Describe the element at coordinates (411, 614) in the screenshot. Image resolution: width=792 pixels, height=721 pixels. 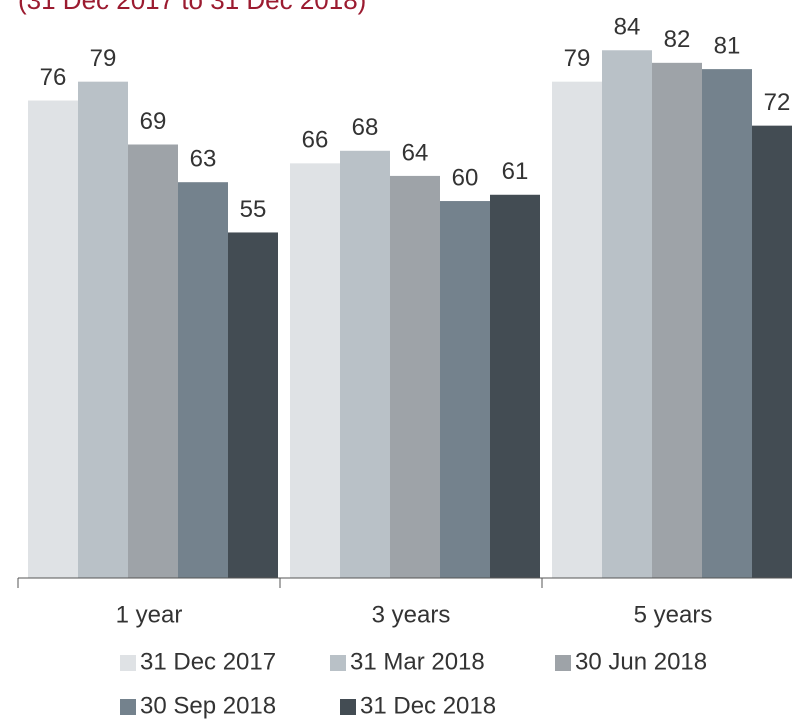
I see `x-tick-label: 3 years` at that location.